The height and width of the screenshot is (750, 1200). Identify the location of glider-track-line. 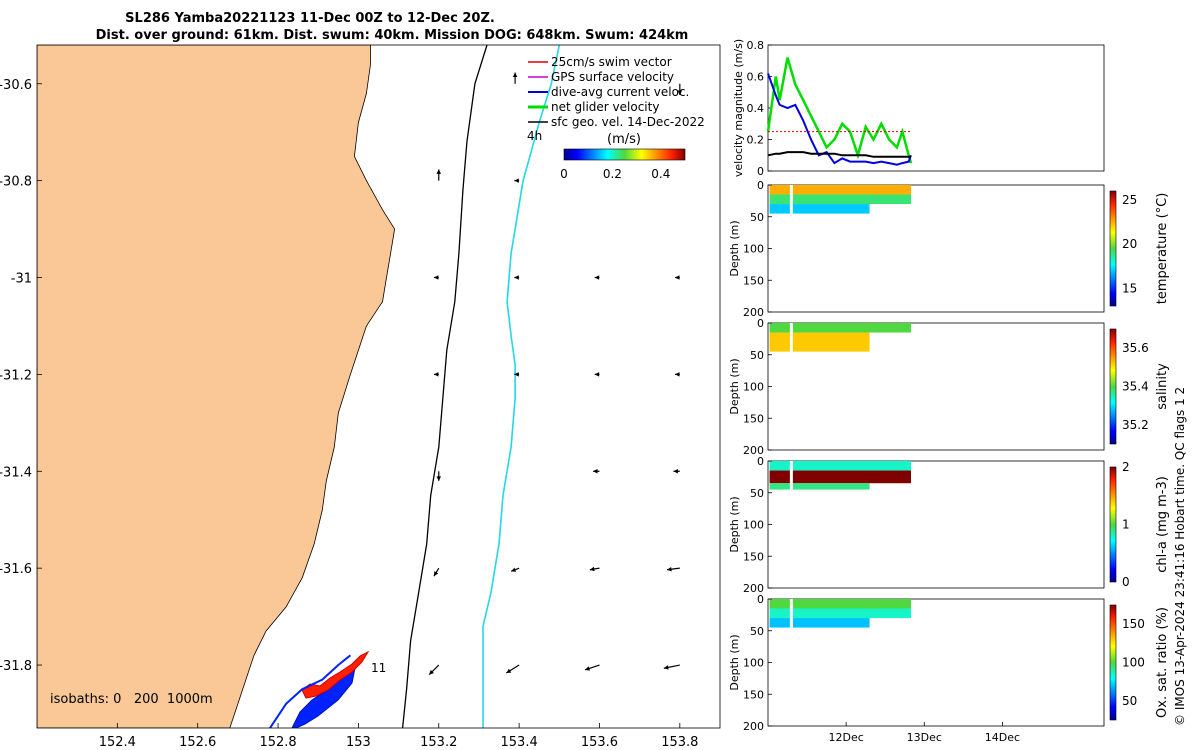
(310, 691).